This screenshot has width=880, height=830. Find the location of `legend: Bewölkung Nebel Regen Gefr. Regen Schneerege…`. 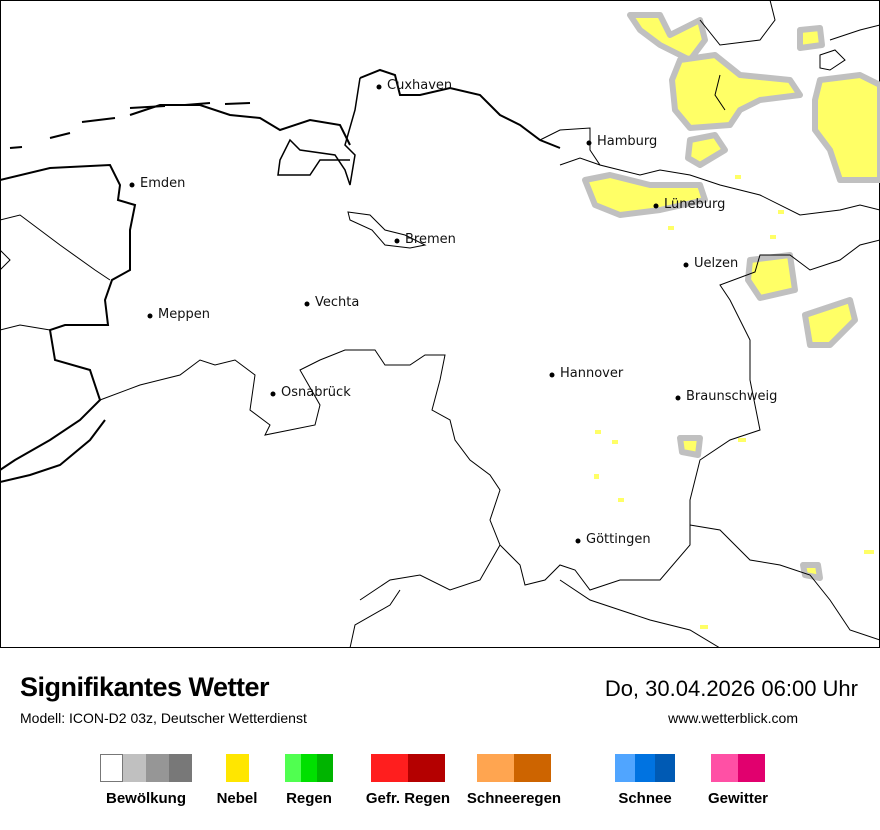

legend: Bewölkung Nebel Regen Gefr. Regen Schneerege… is located at coordinates (440, 784).